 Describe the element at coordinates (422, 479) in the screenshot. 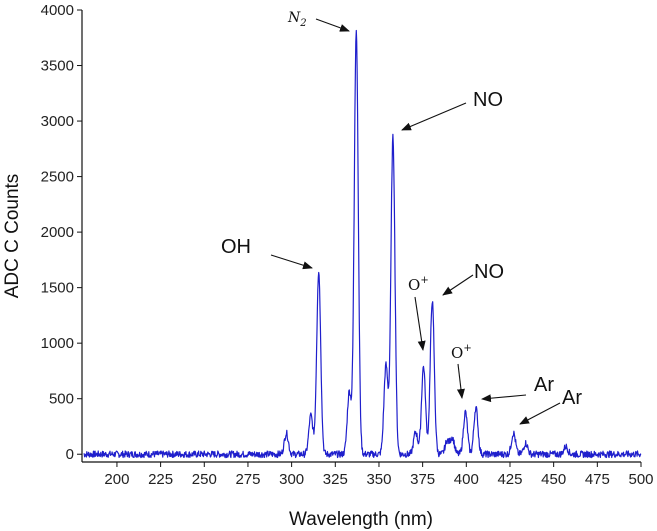

I see `x-tick-label: 375` at that location.